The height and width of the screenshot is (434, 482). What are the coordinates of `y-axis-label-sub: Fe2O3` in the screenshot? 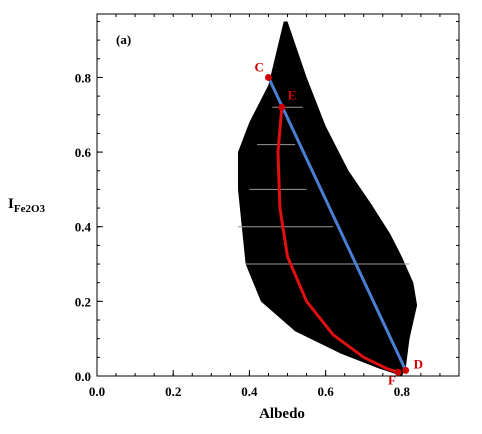 It's located at (30, 209).